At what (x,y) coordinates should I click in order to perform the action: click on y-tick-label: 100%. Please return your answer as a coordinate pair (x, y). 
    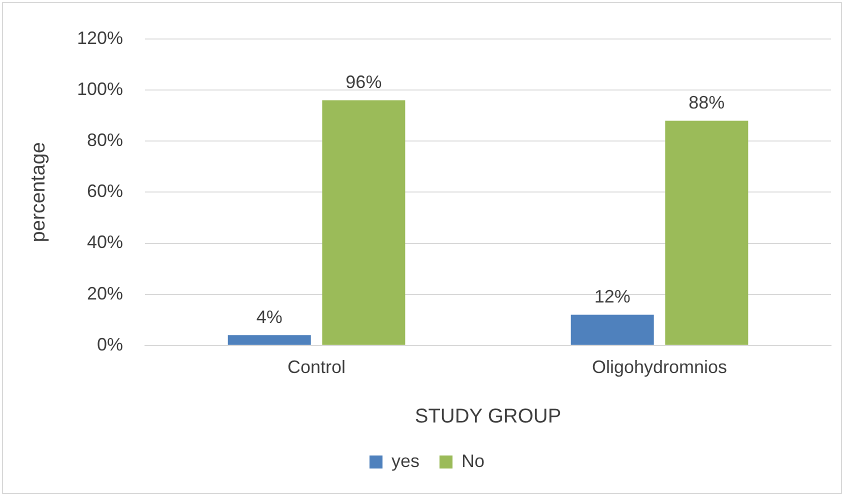
    Looking at the image, I should click on (100, 89).